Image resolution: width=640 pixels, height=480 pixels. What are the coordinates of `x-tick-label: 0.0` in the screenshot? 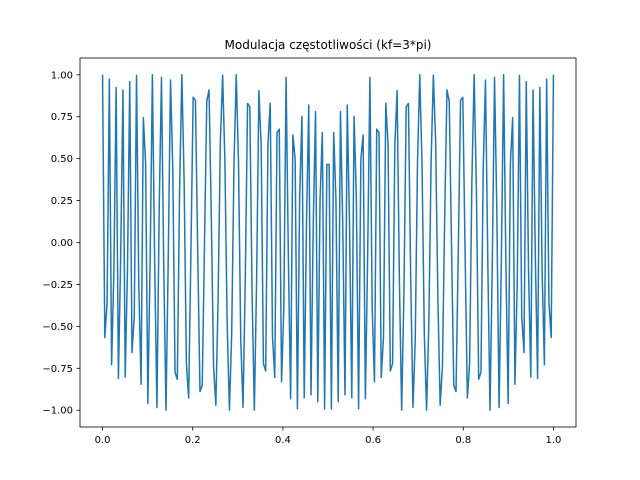 It's located at (103, 440).